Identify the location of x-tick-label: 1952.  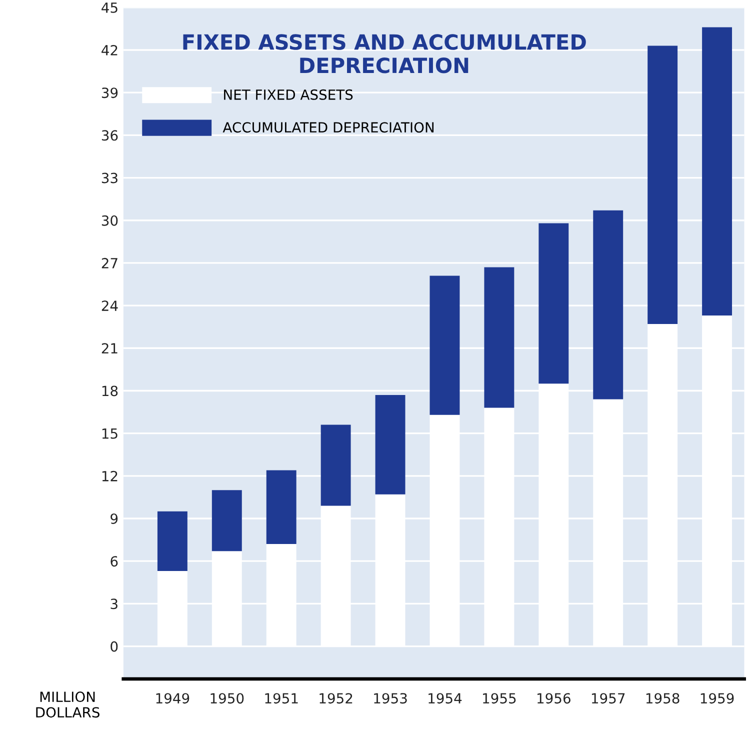
(336, 698).